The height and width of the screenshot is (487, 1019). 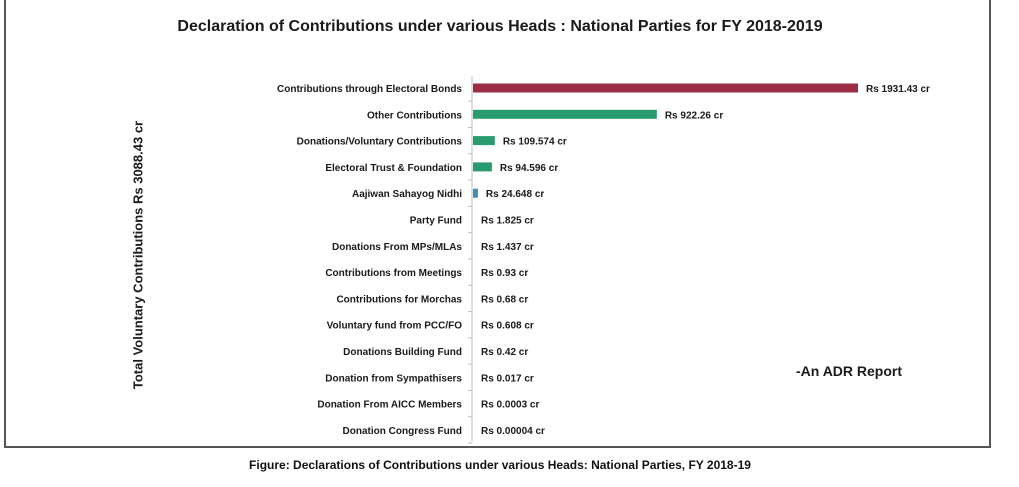 What do you see at coordinates (397, 247) in the screenshot?
I see `category-label: Donations From MPs/MLAs` at bounding box center [397, 247].